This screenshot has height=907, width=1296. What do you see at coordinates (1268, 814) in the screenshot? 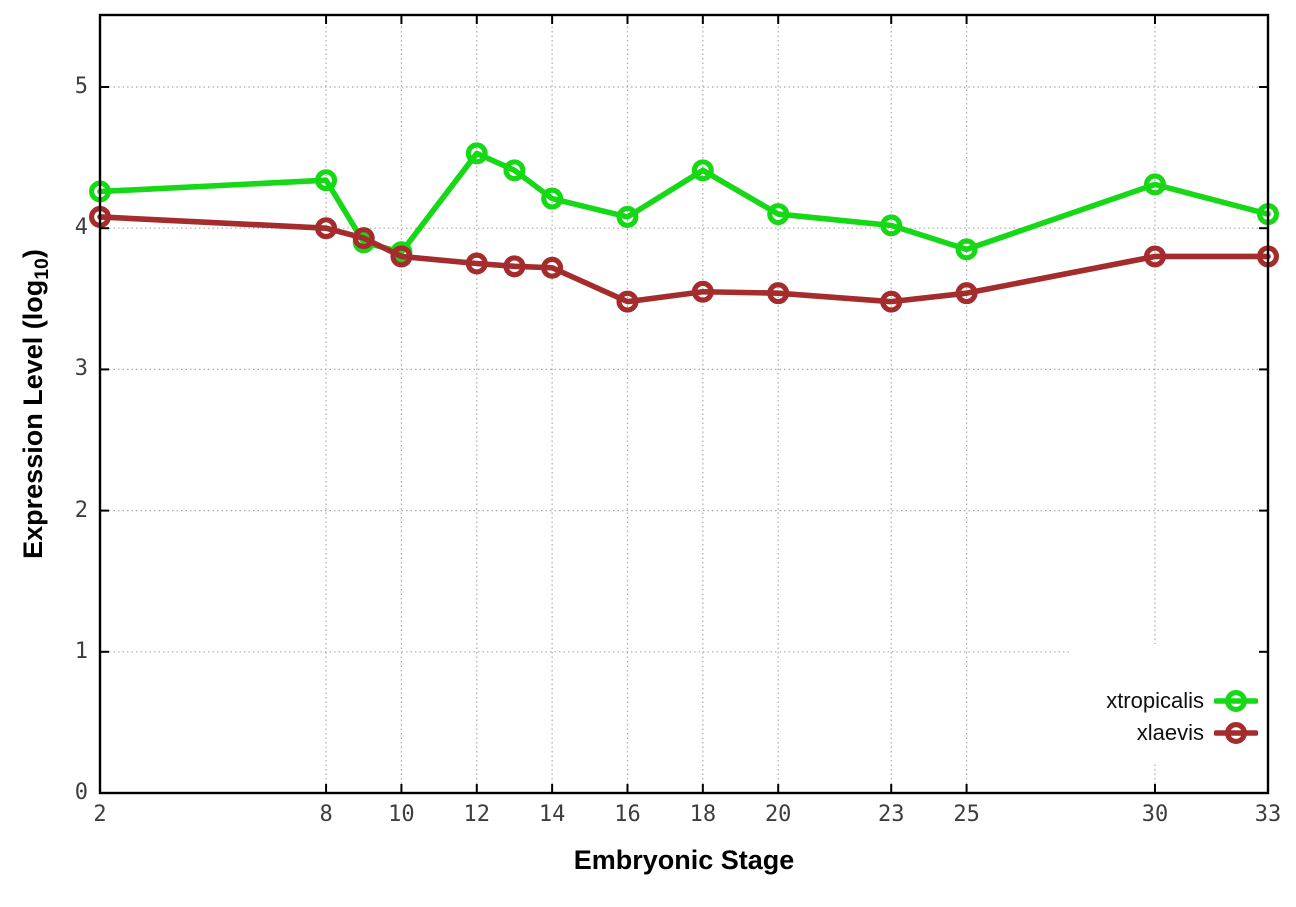
I see `x-tick-label: 33` at bounding box center [1268, 814].